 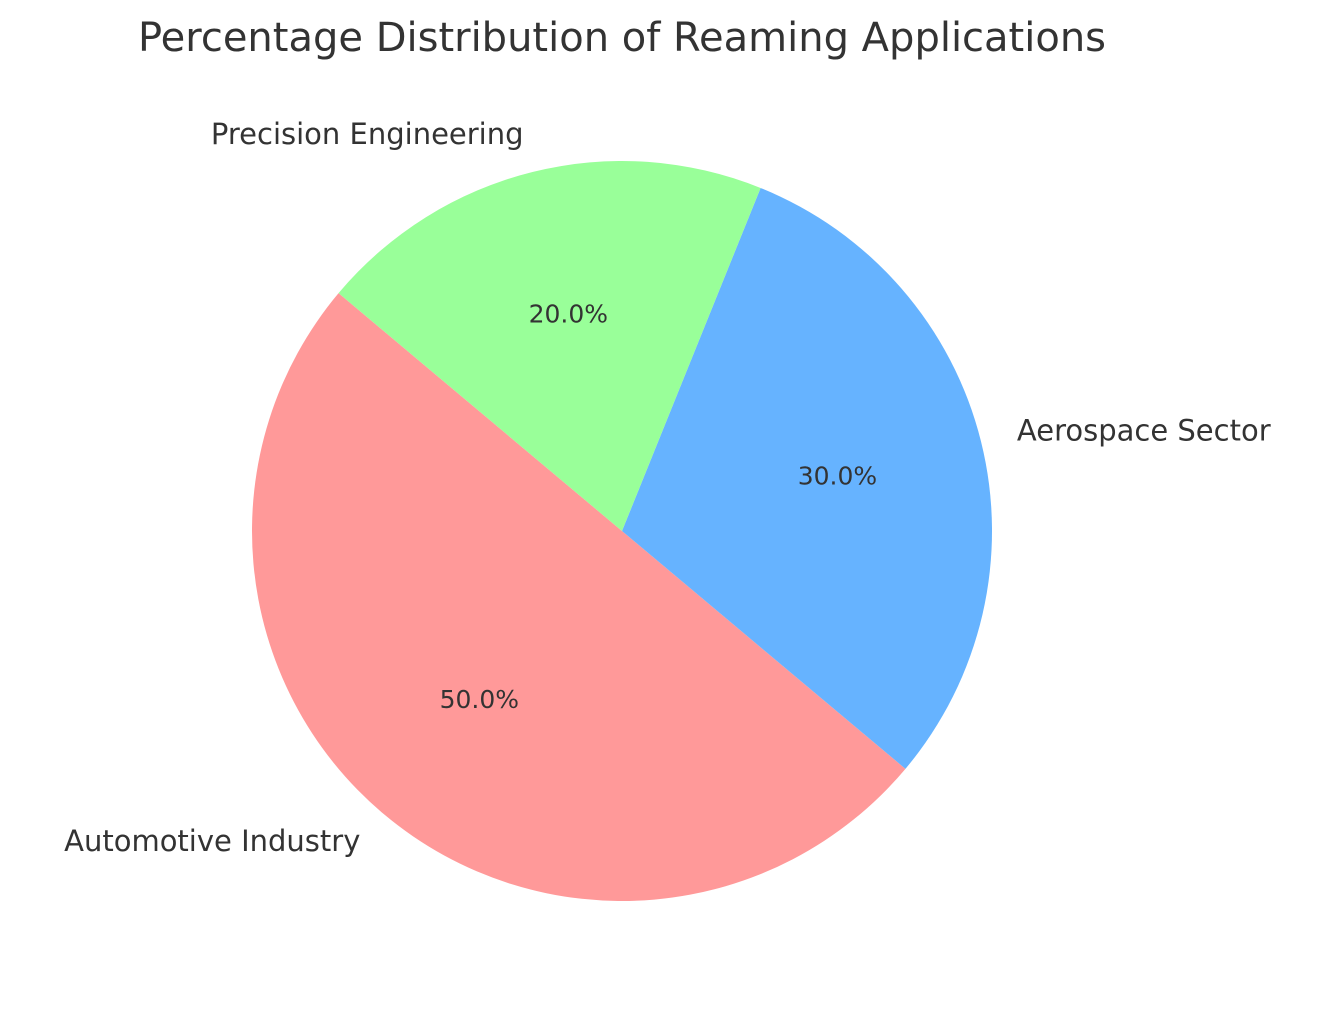 What do you see at coordinates (367, 134) in the screenshot?
I see `slice-label: Precision Engineering` at bounding box center [367, 134].